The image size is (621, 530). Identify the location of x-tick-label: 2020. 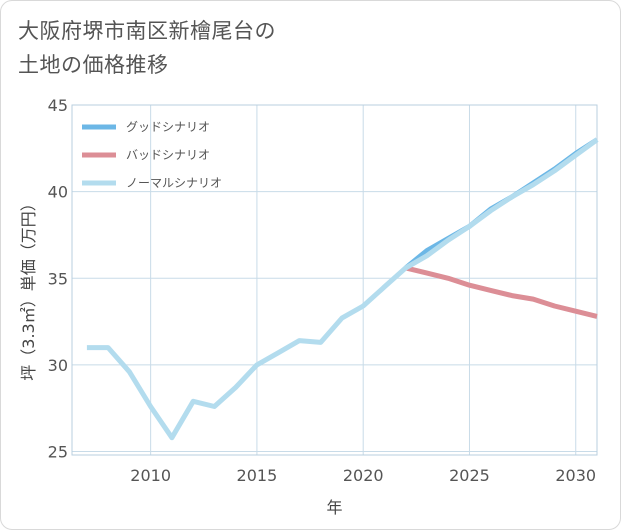
(363, 475).